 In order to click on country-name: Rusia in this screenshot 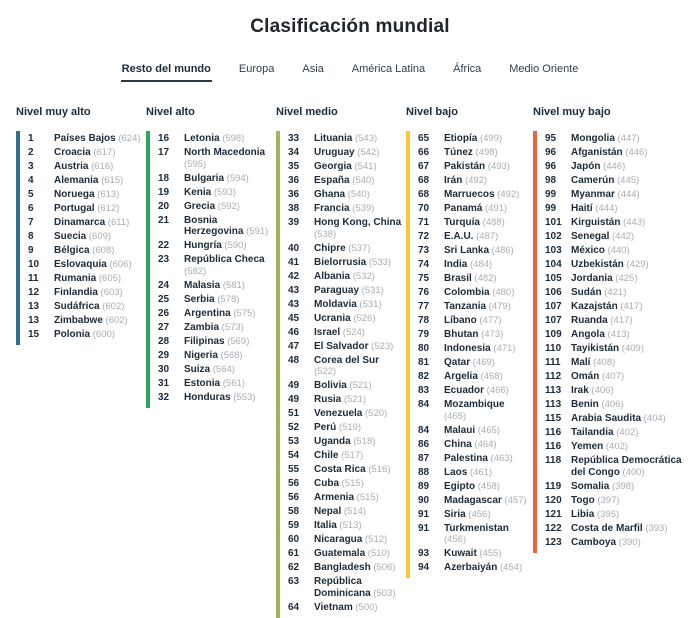, I will do `click(328, 400)`.